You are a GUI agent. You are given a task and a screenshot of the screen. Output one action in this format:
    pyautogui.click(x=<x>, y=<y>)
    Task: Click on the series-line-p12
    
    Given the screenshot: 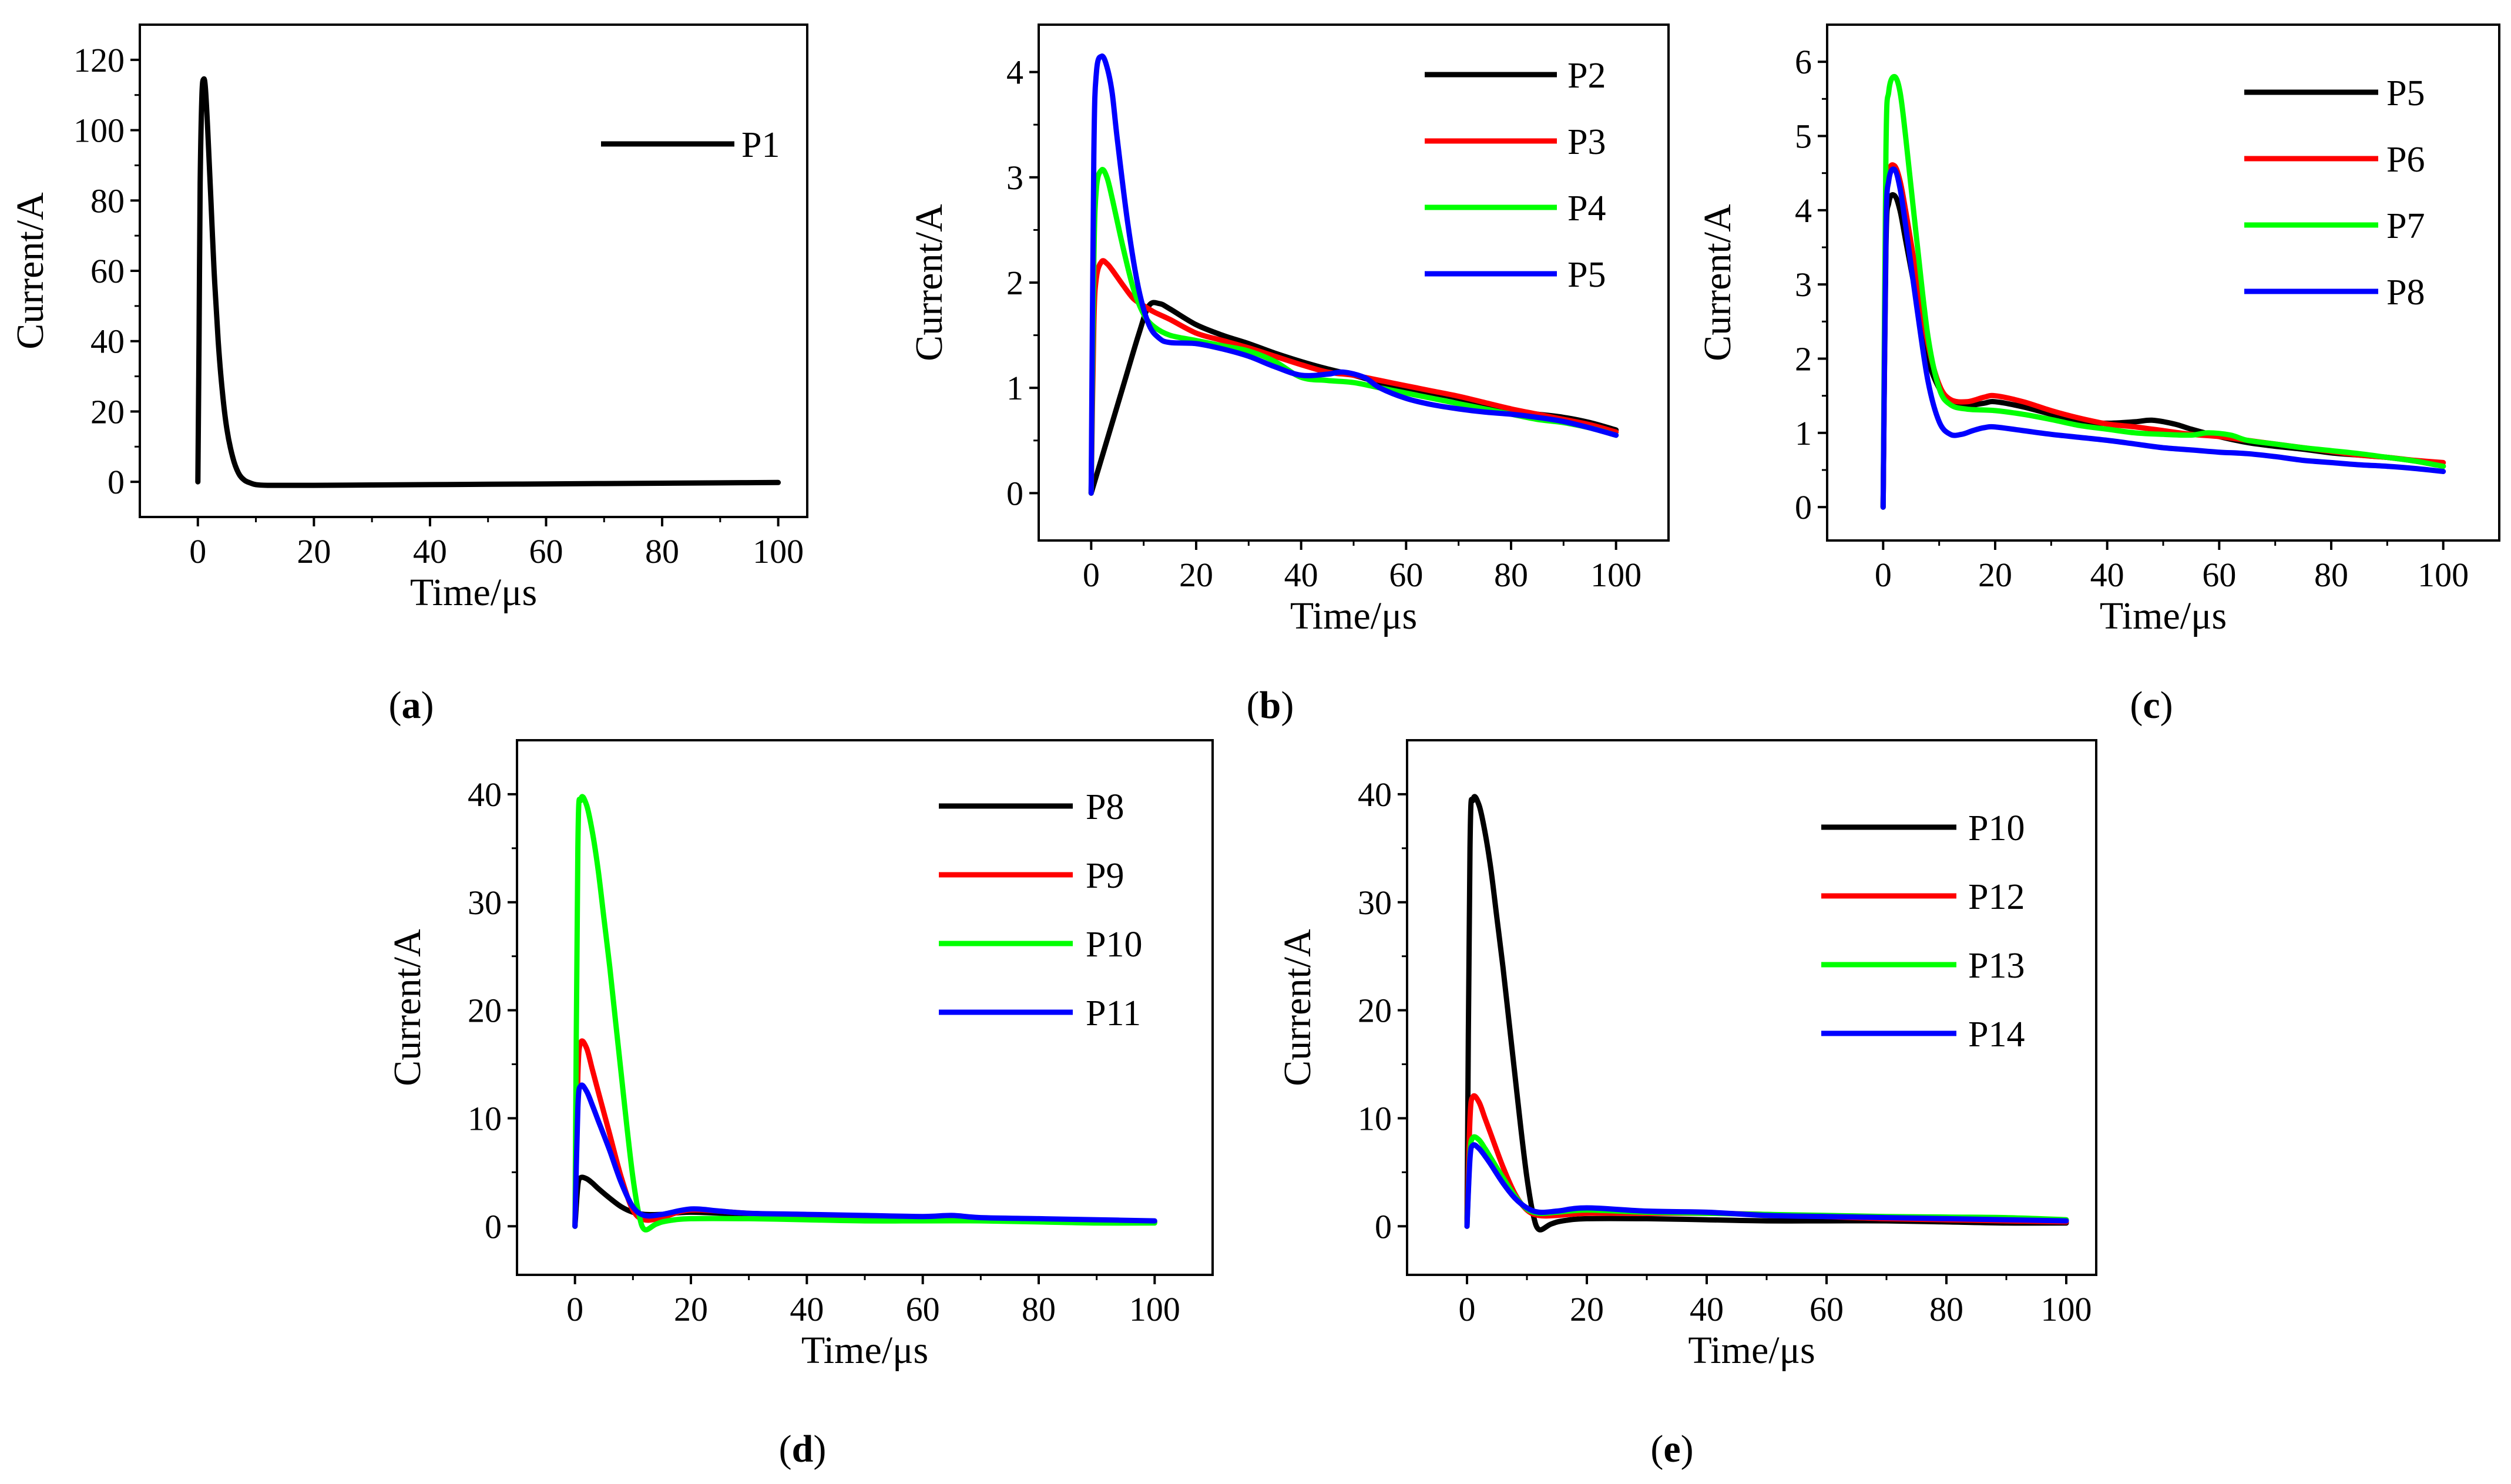 What is the action you would take?
    pyautogui.click(x=1767, y=1161)
    